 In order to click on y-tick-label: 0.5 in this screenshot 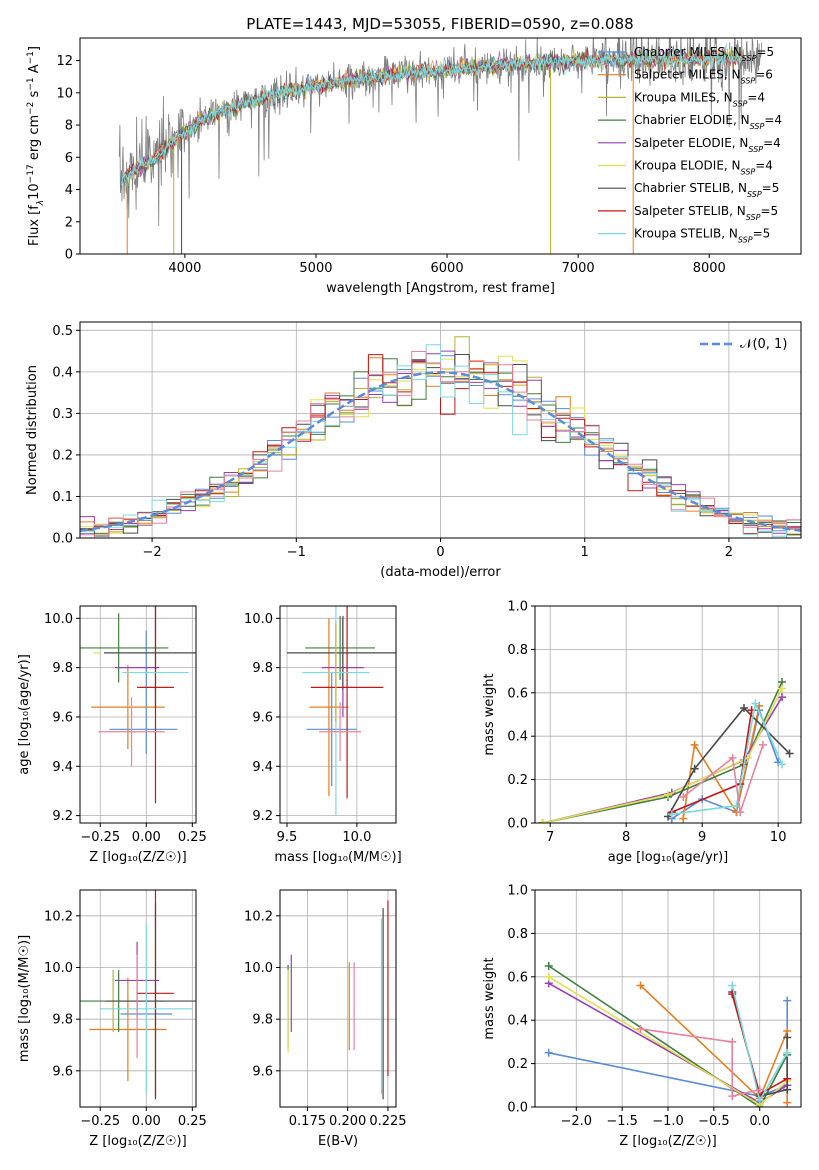, I will do `click(62, 331)`.